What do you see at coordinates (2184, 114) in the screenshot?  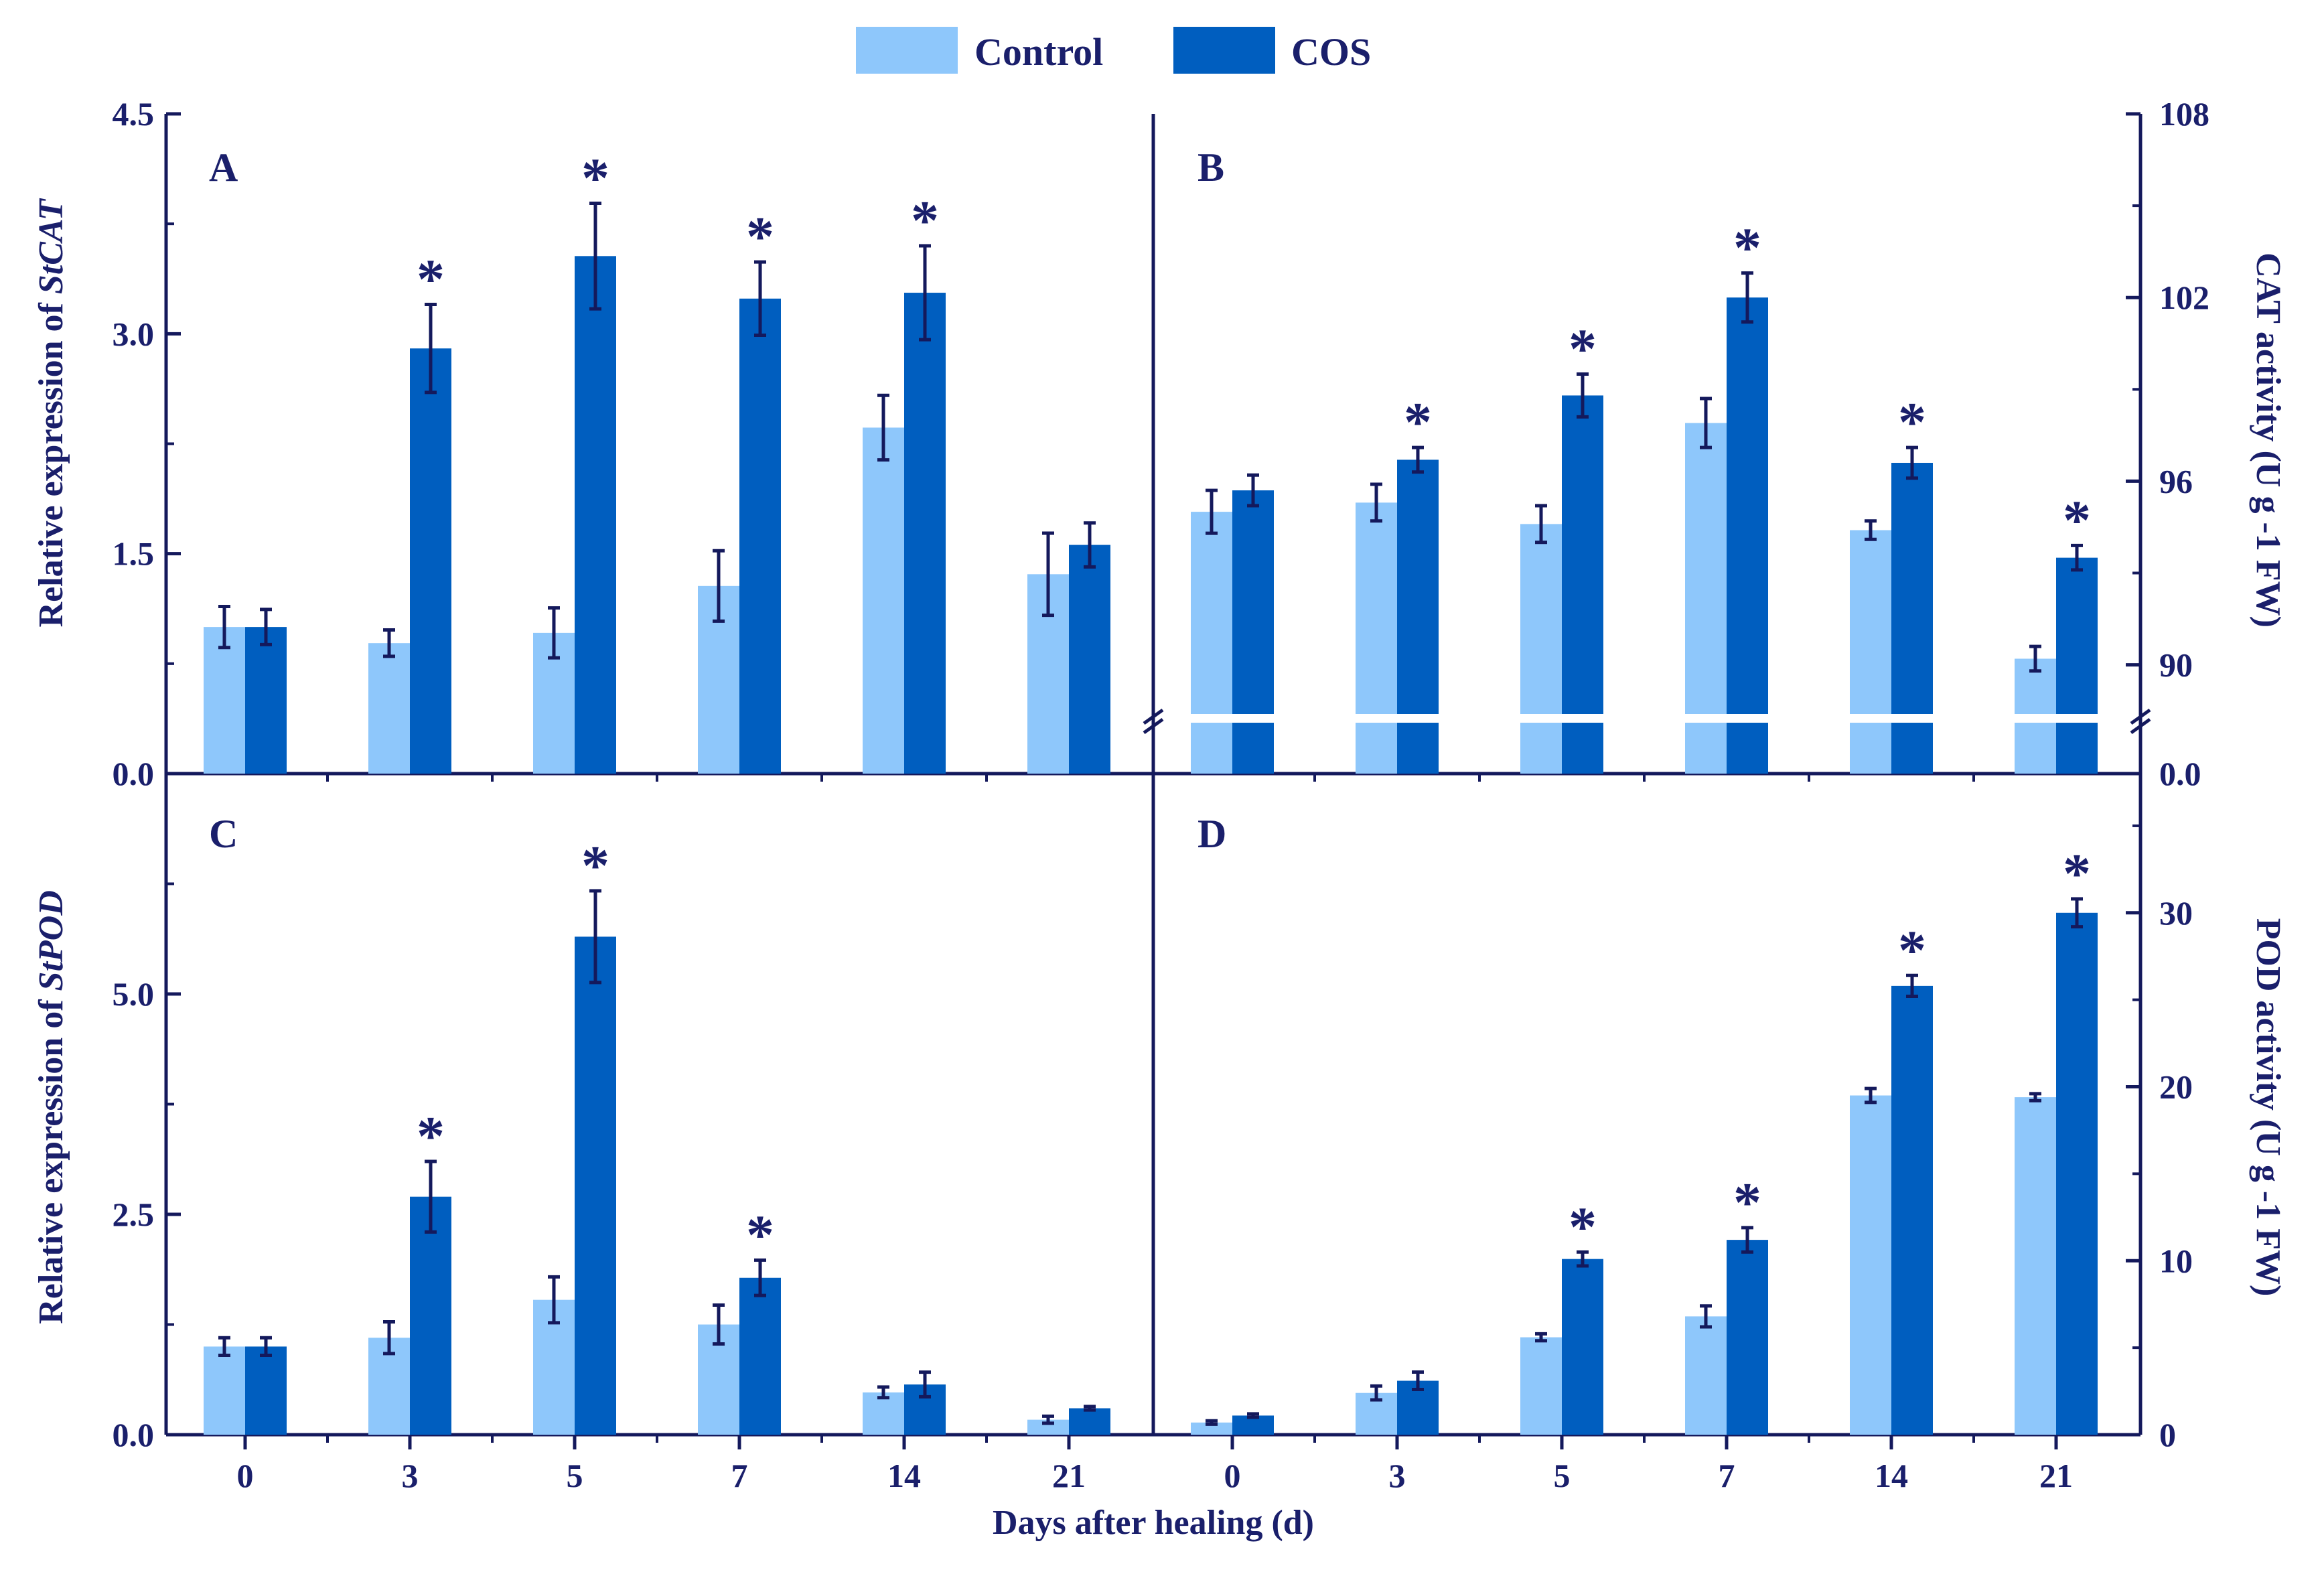 I see `panel-b-ytick-label: 108` at bounding box center [2184, 114].